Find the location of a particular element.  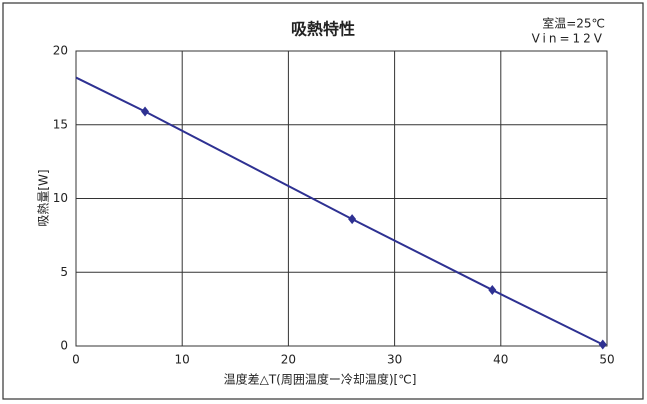

annotation: Vin=12V is located at coordinates (568, 39).